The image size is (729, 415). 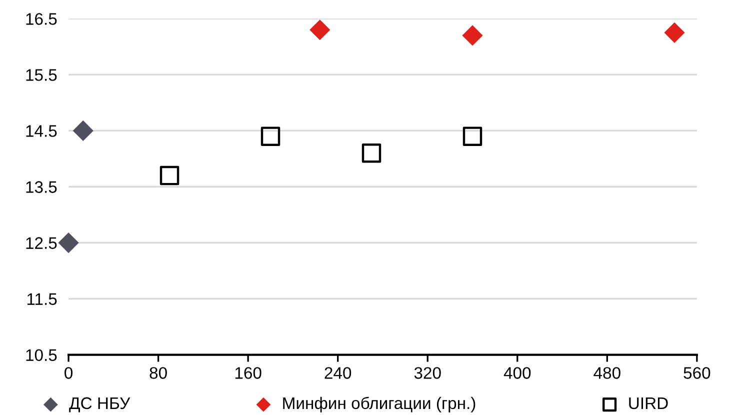 What do you see at coordinates (41, 187) in the screenshot?
I see `y-tick-label: 13.5` at bounding box center [41, 187].